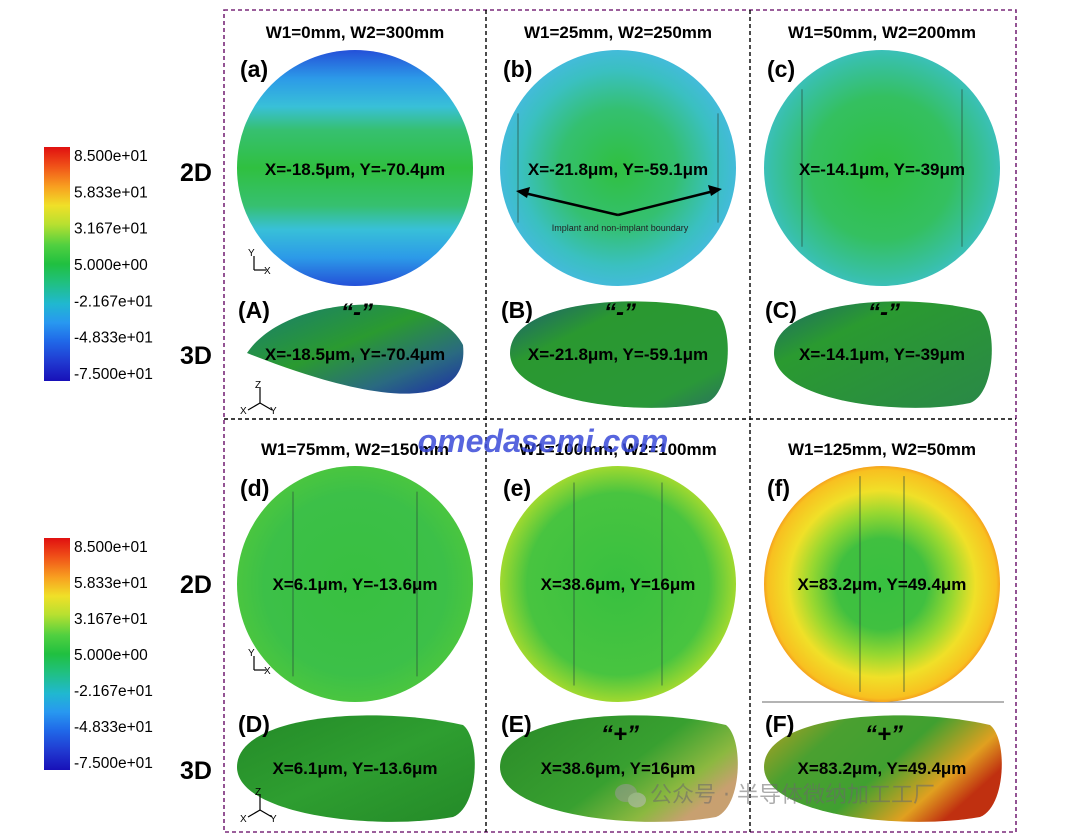  What do you see at coordinates (251, 253) in the screenshot?
I see `axis-label-y-top: Y` at bounding box center [251, 253].